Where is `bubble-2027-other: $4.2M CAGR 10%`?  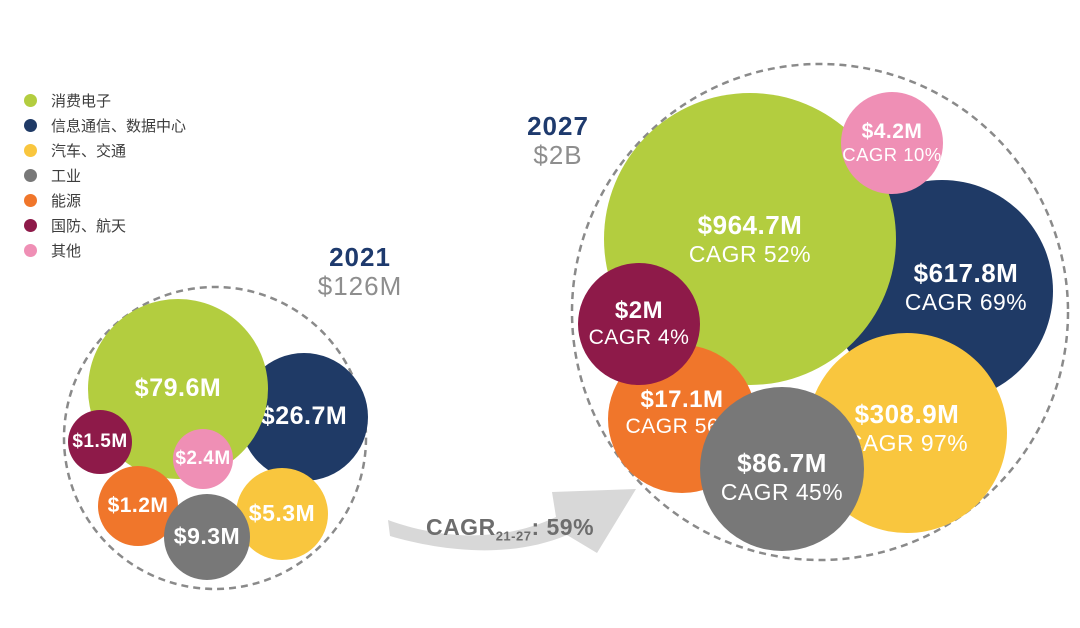 bubble-2027-other: $4.2M CAGR 10% is located at coordinates (892, 143).